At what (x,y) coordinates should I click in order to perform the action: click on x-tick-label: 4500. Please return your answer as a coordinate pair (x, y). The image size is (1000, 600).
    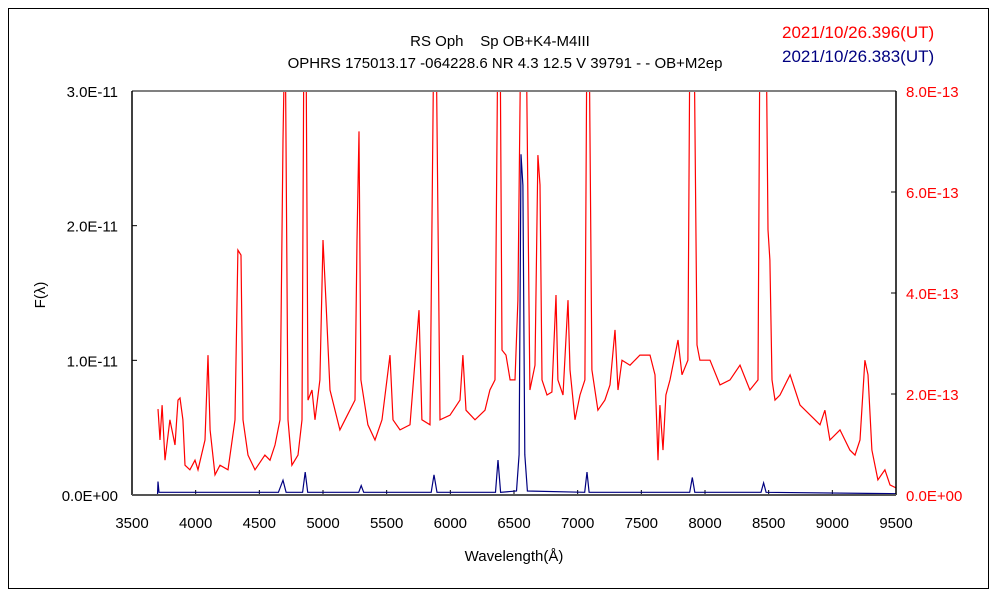
    Looking at the image, I should click on (259, 523).